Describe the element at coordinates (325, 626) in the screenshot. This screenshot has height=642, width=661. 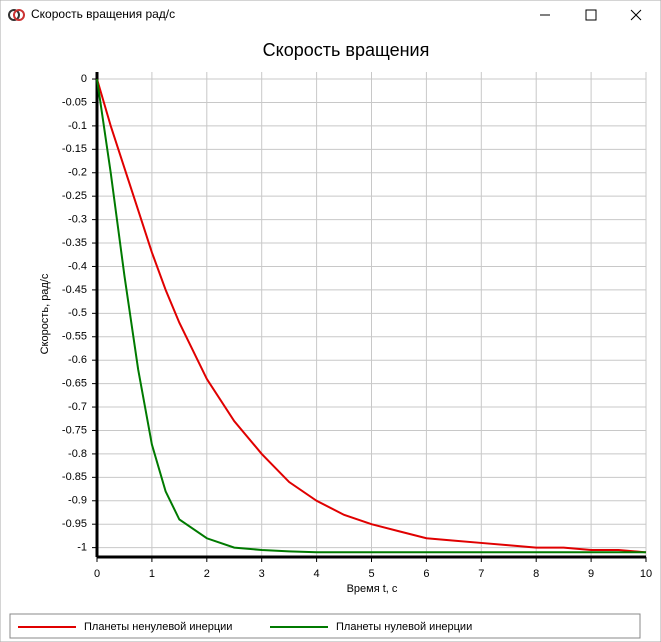
I see `legend-box` at that location.